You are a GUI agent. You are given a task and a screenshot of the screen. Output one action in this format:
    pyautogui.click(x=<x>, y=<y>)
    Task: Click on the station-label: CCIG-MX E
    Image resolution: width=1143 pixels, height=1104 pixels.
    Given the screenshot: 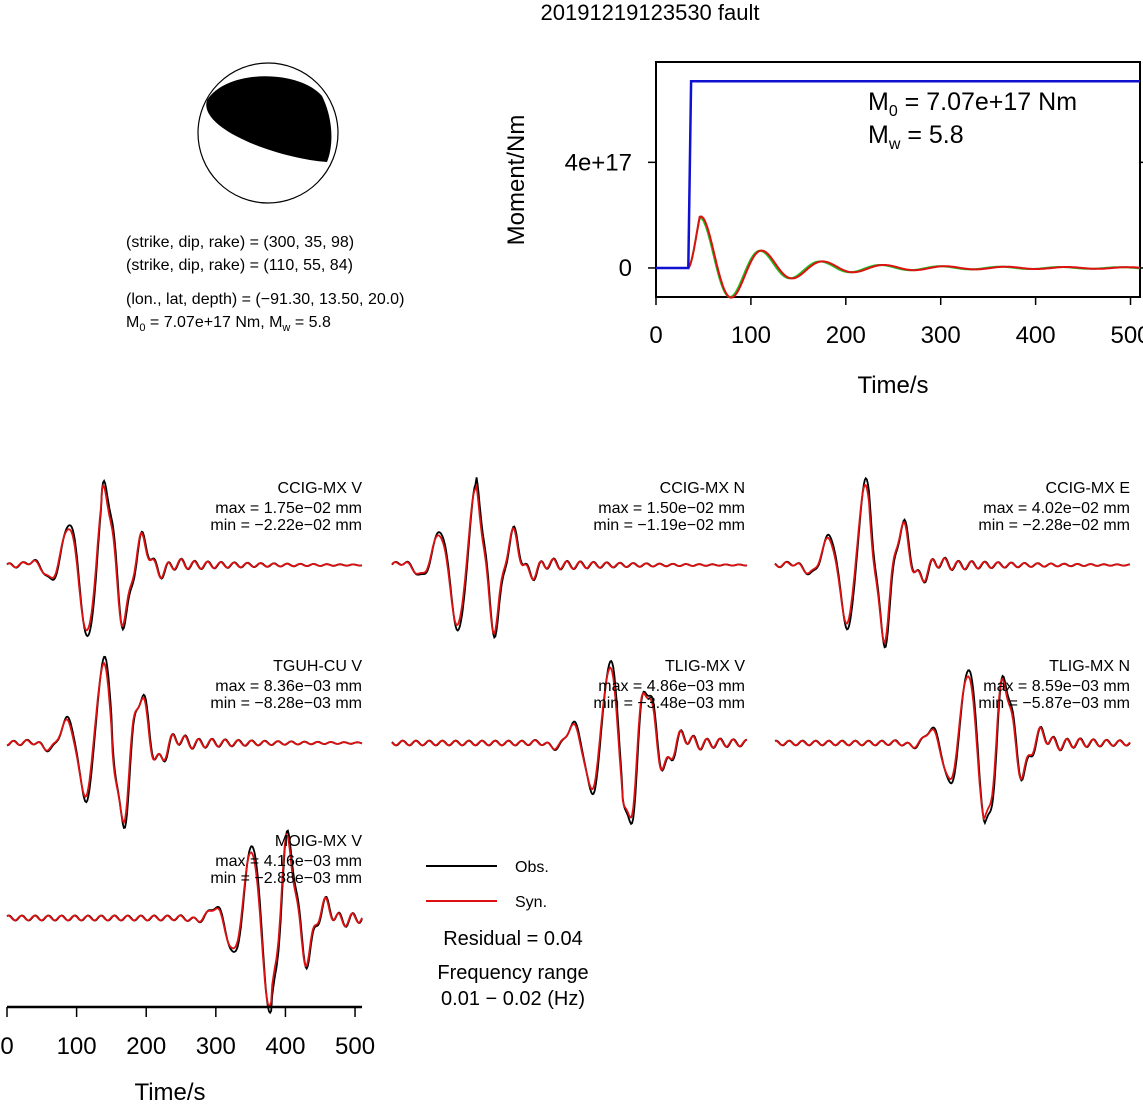 What is the action you would take?
    pyautogui.click(x=1088, y=488)
    